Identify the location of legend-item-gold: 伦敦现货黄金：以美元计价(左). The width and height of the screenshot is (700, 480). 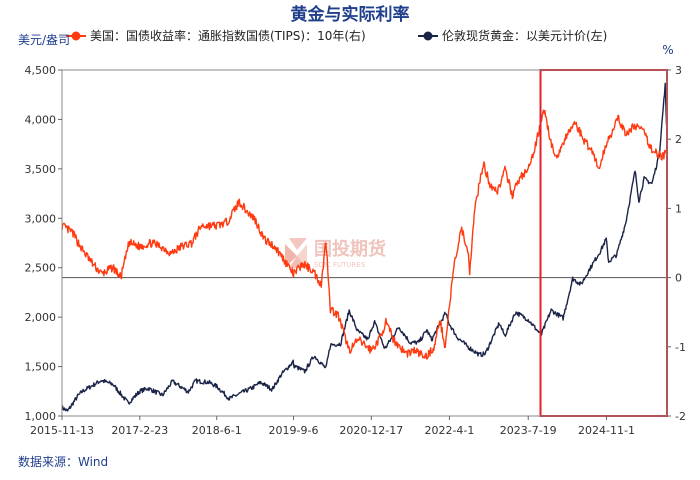
(512, 35).